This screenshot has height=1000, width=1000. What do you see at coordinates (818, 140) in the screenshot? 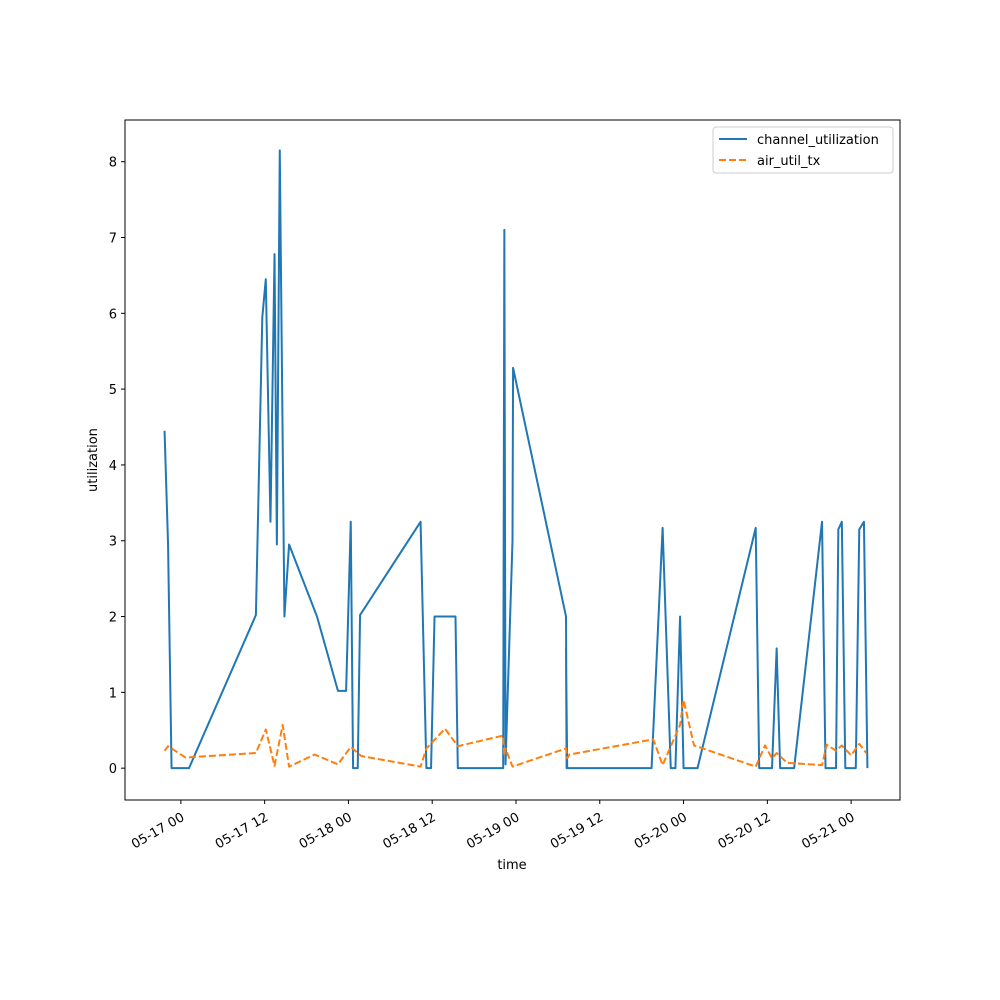
I see `legend-label-channel-utilization: channel_utilization` at bounding box center [818, 140].